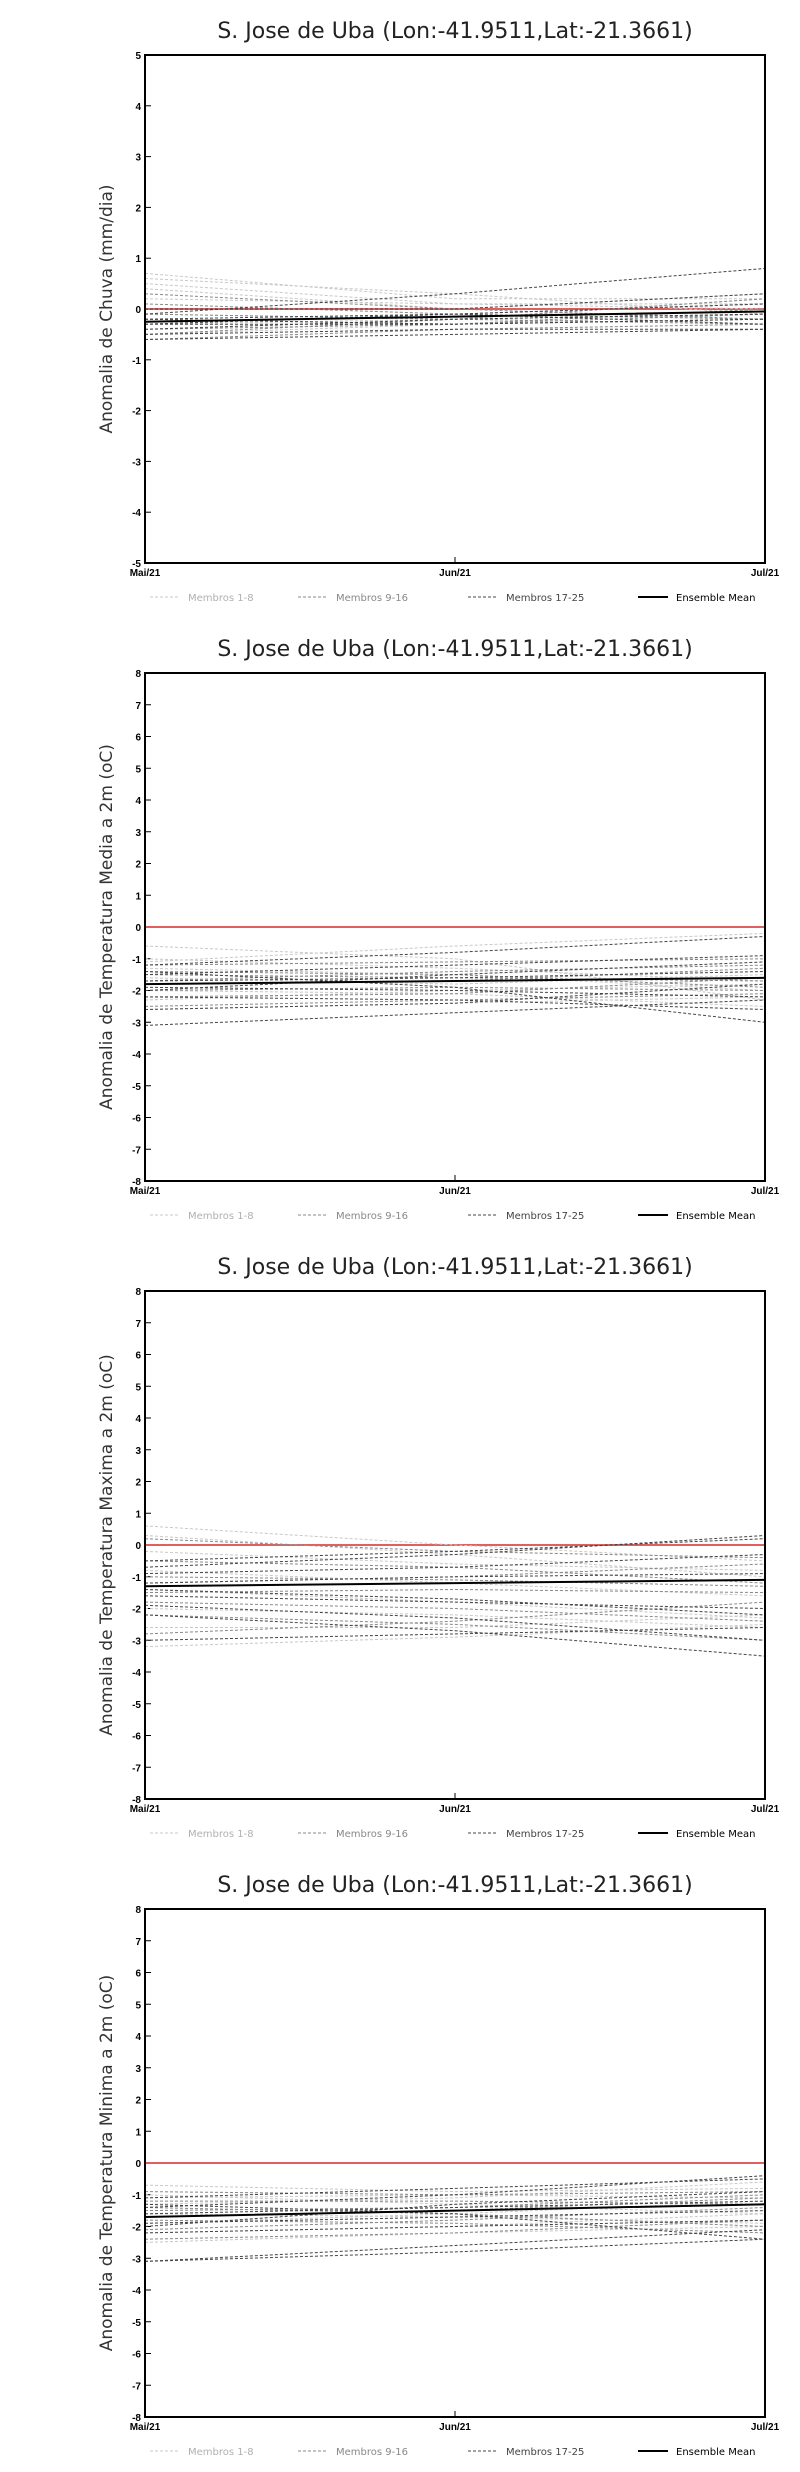 Image resolution: width=800 pixels, height=2472 pixels. What do you see at coordinates (136, 960) in the screenshot?
I see `y-tick-label: -1` at bounding box center [136, 960].